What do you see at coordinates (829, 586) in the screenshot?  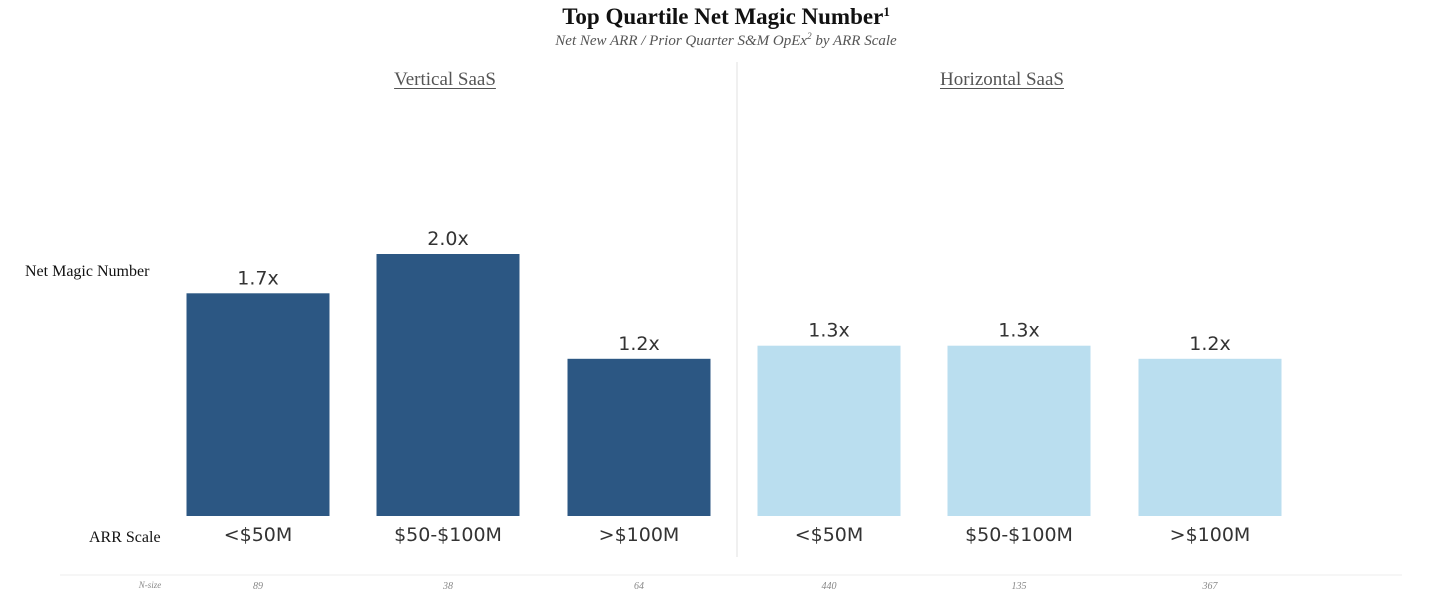 I see `n-size-value-horizontal-saas-0: 440` at bounding box center [829, 586].